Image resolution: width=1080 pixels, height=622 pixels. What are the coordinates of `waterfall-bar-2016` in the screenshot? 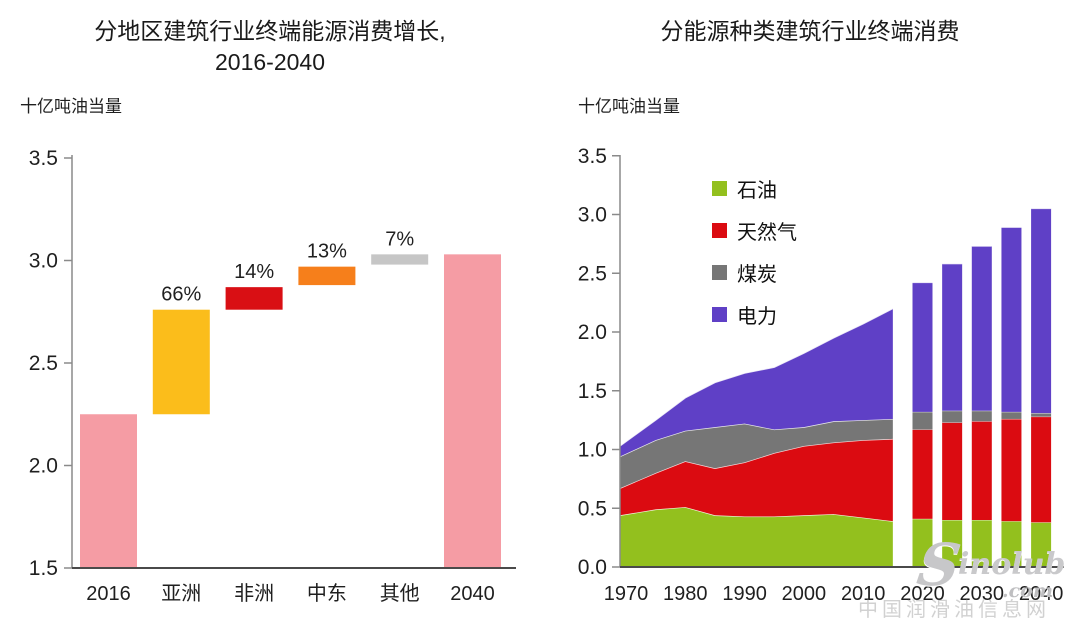 It's located at (108, 491).